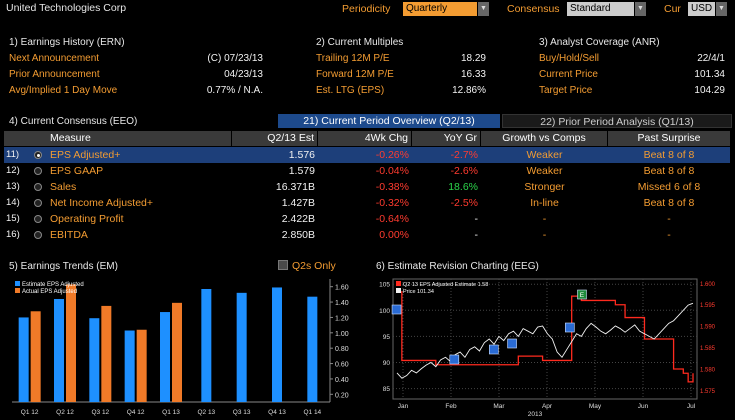 The height and width of the screenshot is (420, 735). Describe the element at coordinates (342, 318) in the screenshot. I see `y-tick-label: 1.20` at that location.